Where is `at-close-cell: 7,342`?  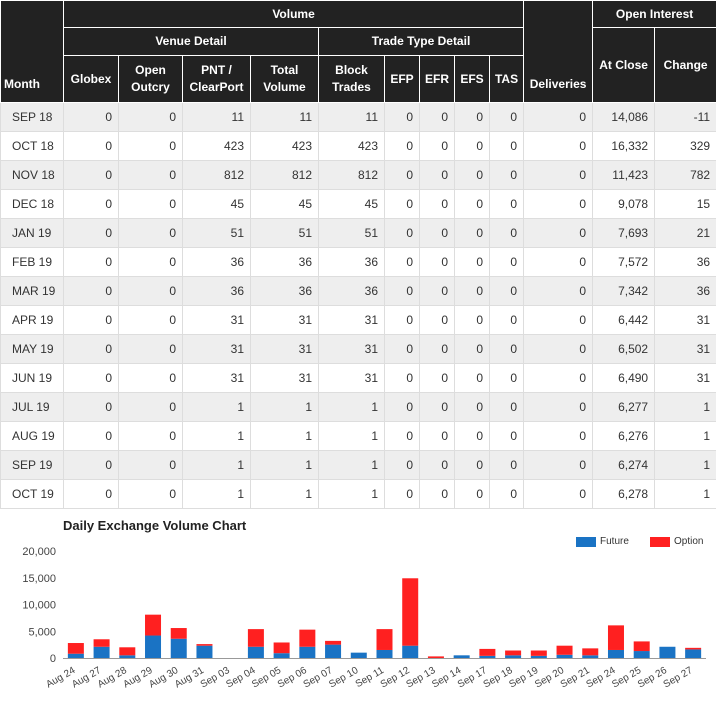 at-close-cell: 7,342 is located at coordinates (624, 291).